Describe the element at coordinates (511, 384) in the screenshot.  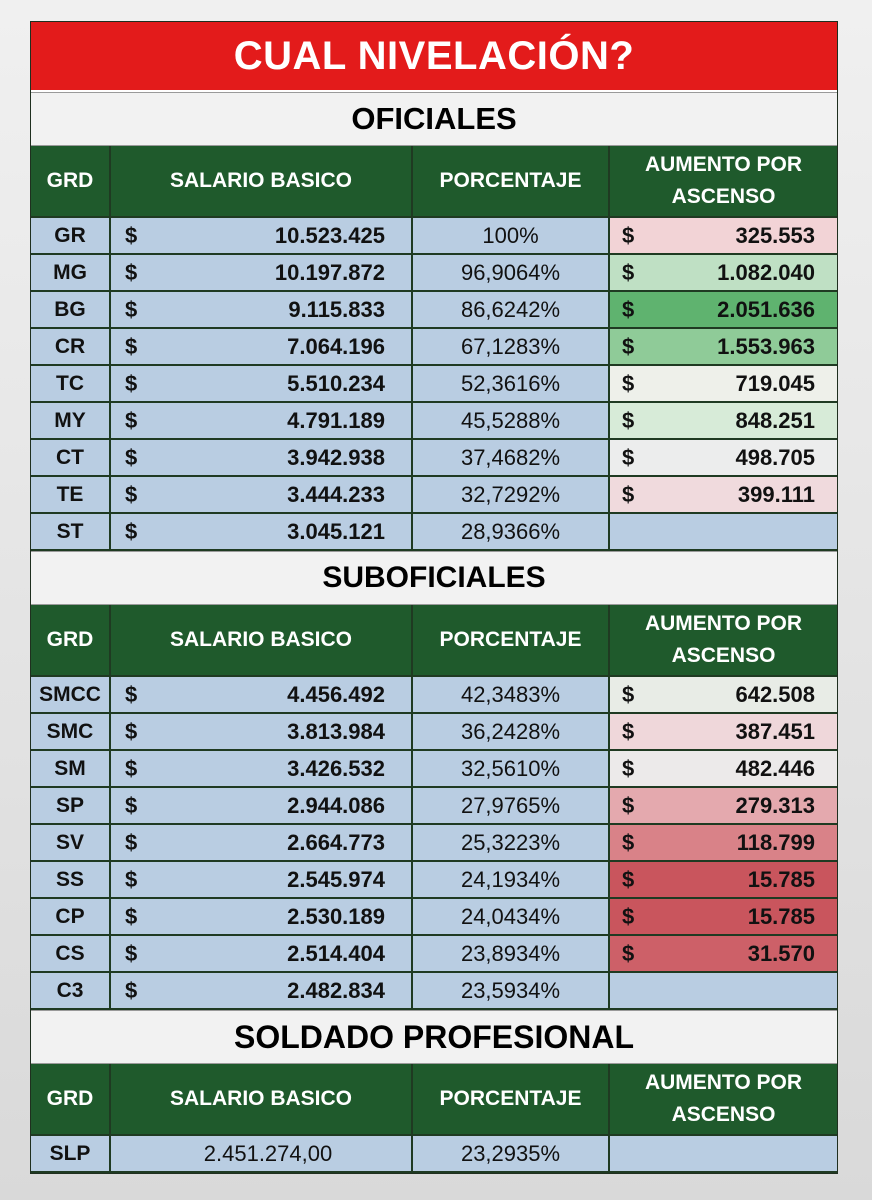
I see `cell-porcentaje: 52,3616%` at that location.